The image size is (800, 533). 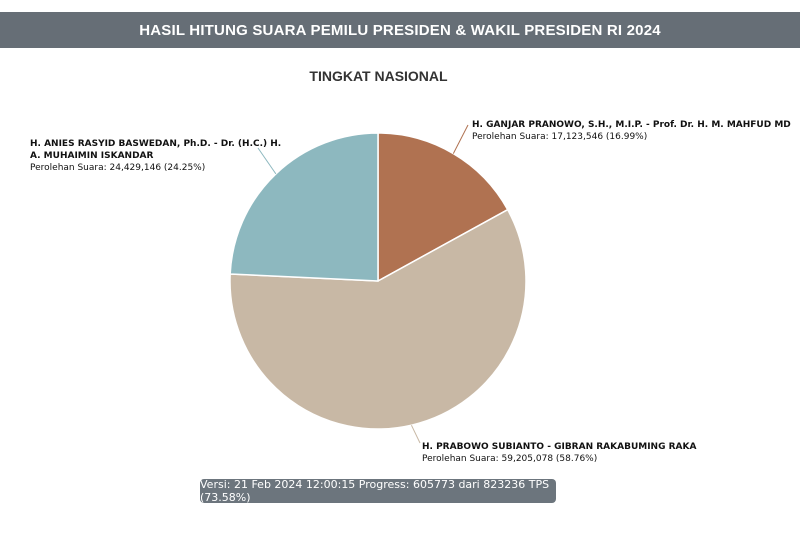 What do you see at coordinates (510, 459) in the screenshot?
I see `label-prabowo-value: Perolehan Suara: 59,205,078 (58.76%)` at bounding box center [510, 459].